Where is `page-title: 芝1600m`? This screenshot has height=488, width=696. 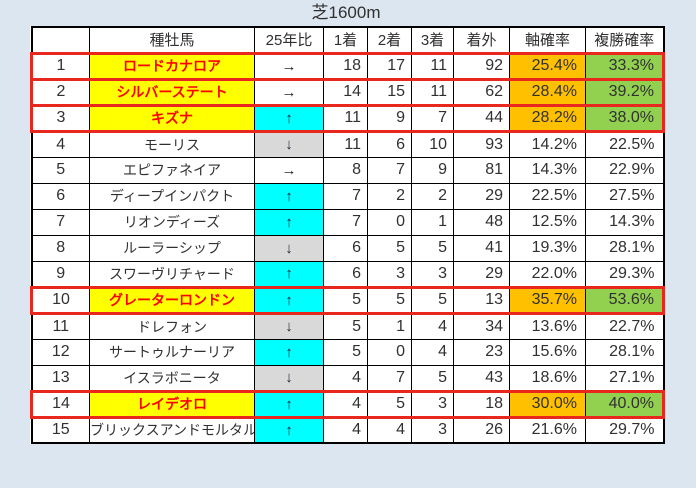 page-title: 芝1600m is located at coordinates (346, 12).